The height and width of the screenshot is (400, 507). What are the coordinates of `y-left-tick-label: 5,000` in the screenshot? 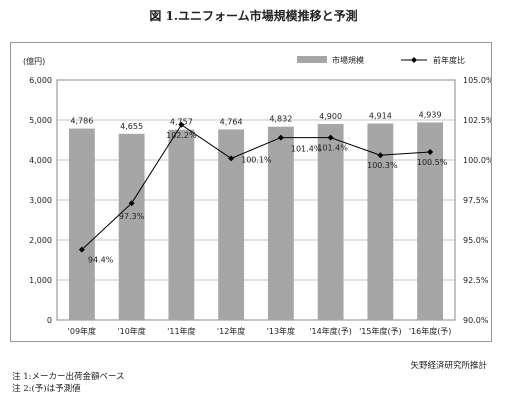 It's located at (40, 120).